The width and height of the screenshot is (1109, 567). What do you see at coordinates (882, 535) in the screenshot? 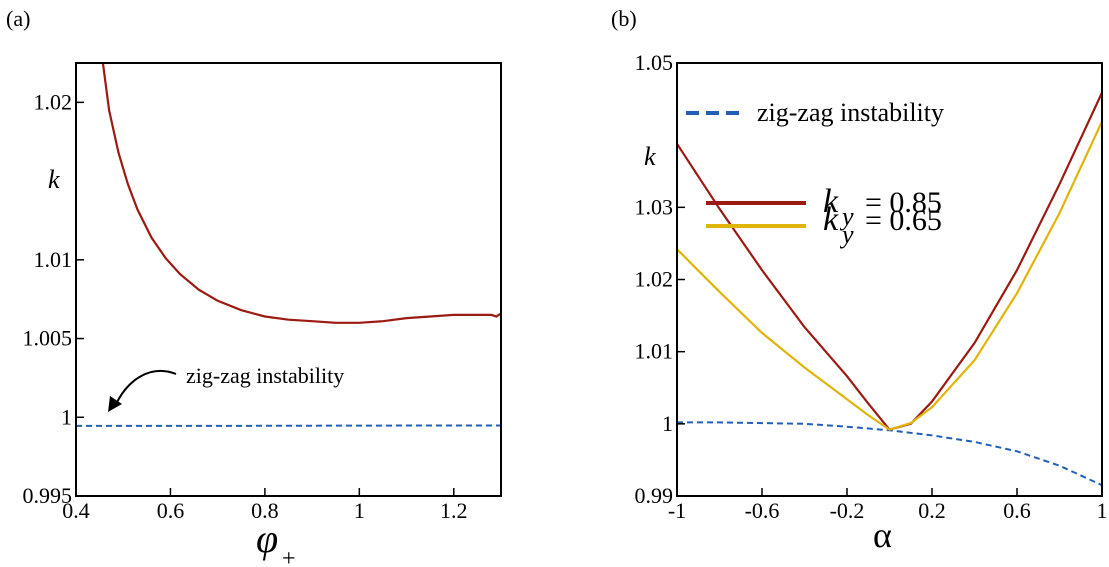
I see `panel-b-xlabel: α` at bounding box center [882, 535].